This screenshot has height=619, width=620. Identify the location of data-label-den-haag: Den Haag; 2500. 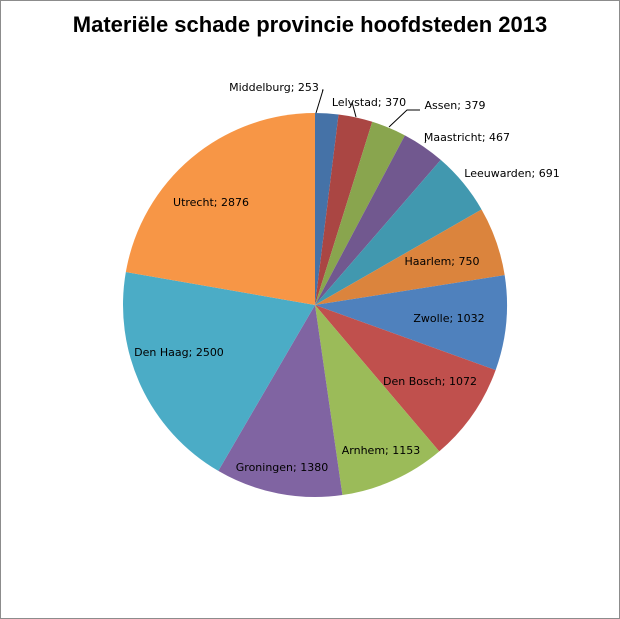
(179, 352).